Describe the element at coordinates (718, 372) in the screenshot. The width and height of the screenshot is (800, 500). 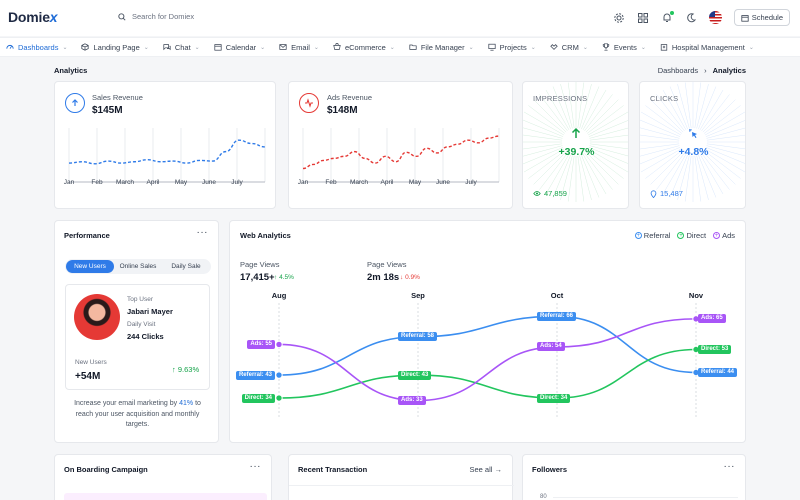
I see `data-label: Referral: 44` at that location.